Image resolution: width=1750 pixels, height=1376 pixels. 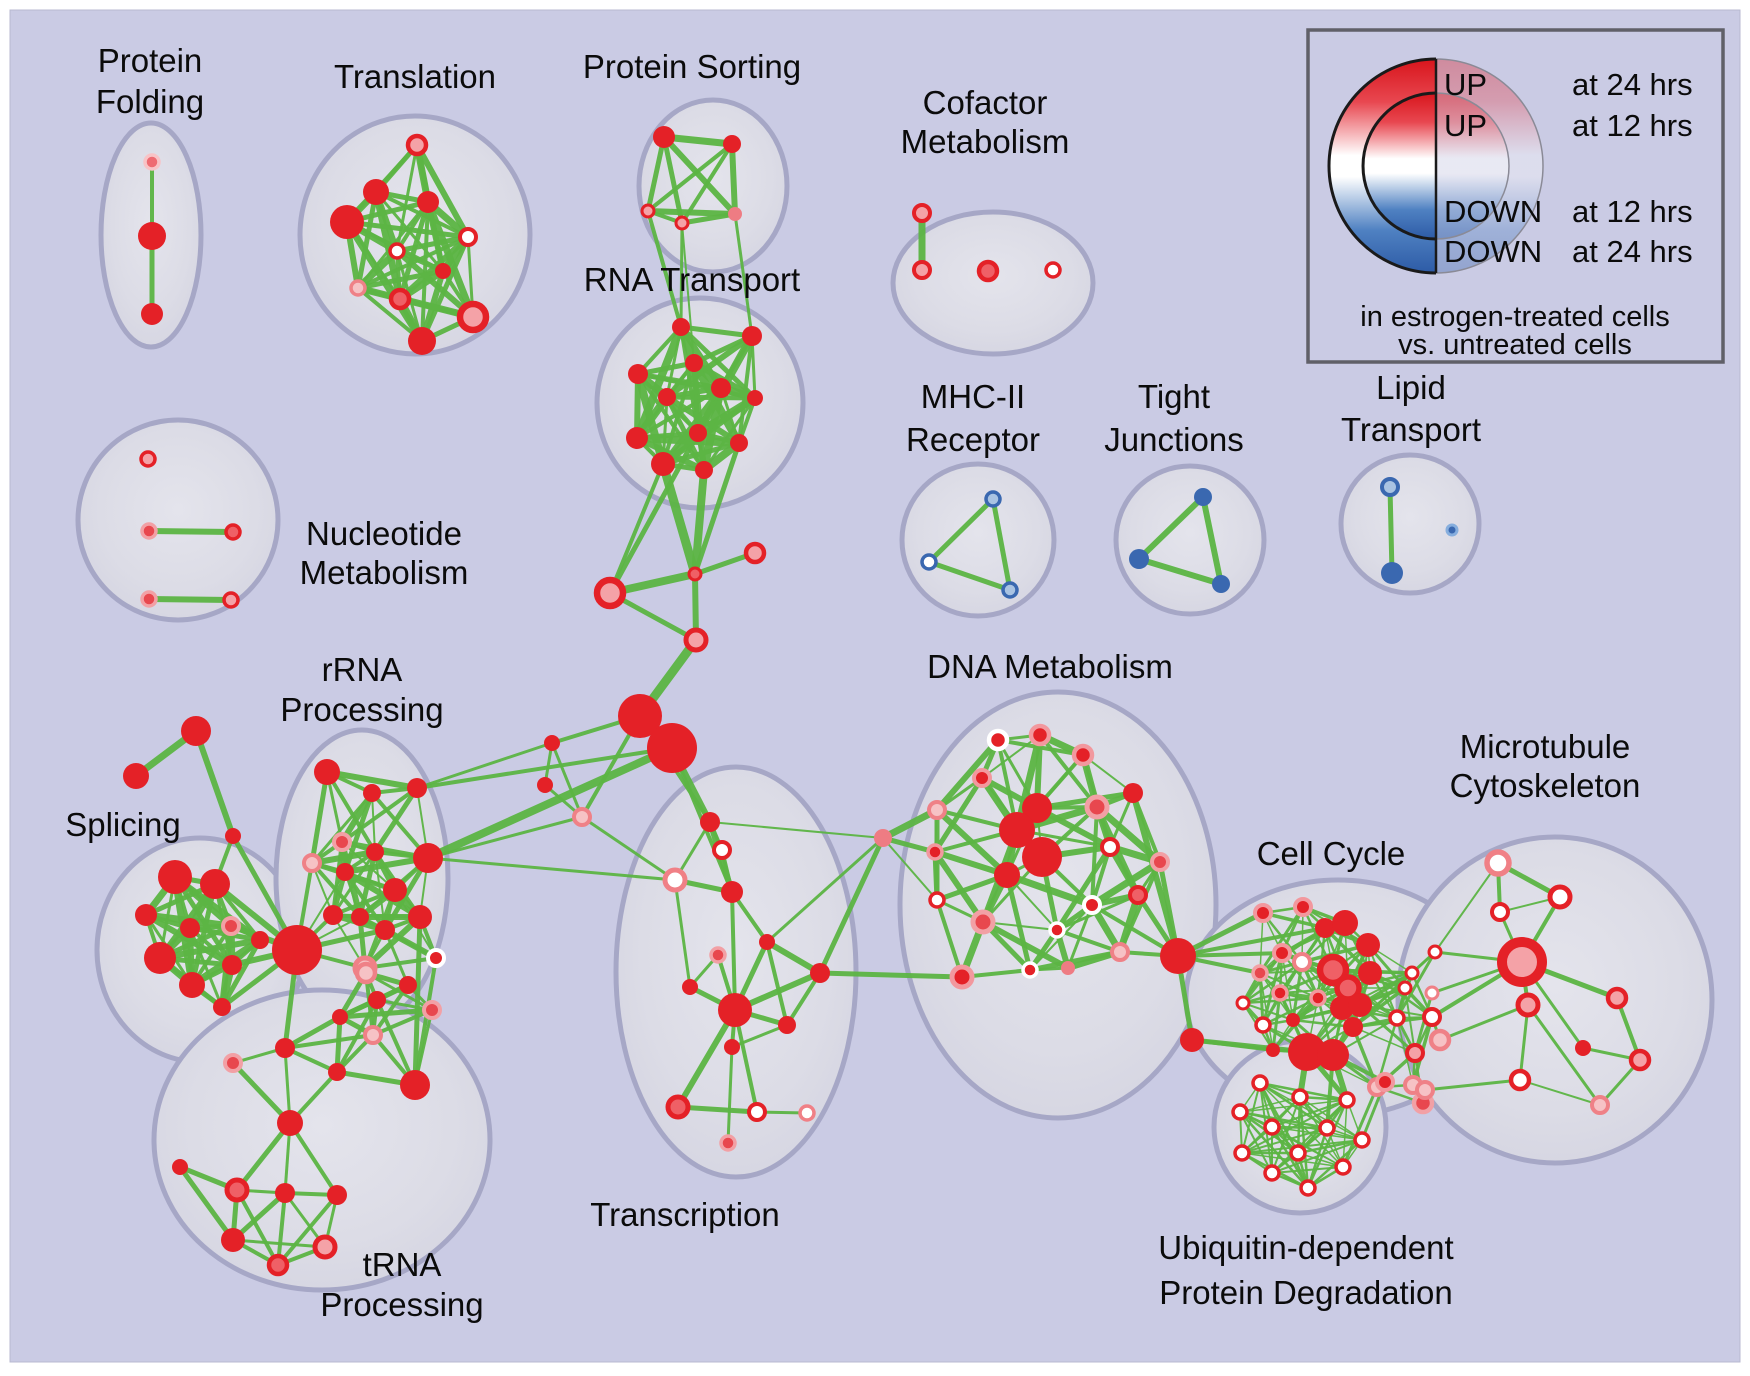 What do you see at coordinates (402, 1264) in the screenshot?
I see `cluster-label-trna: tRNA` at bounding box center [402, 1264].